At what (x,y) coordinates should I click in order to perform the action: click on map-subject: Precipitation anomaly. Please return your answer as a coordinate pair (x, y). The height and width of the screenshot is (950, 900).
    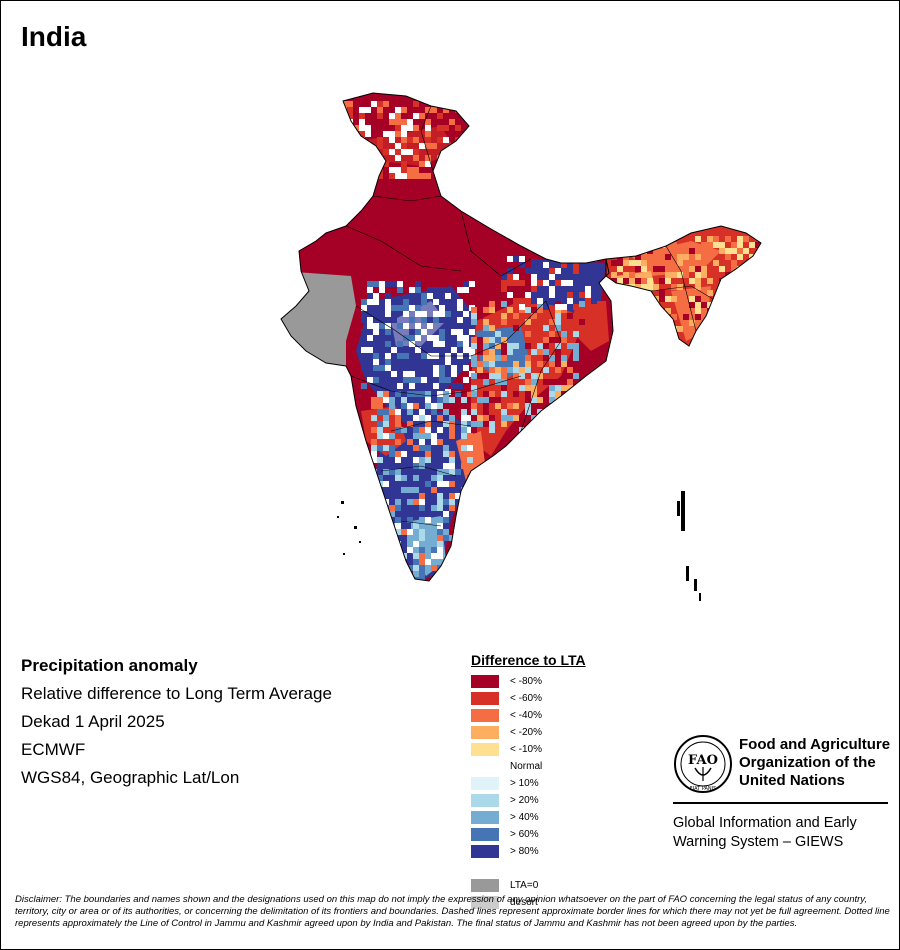
    Looking at the image, I should click on (109, 665).